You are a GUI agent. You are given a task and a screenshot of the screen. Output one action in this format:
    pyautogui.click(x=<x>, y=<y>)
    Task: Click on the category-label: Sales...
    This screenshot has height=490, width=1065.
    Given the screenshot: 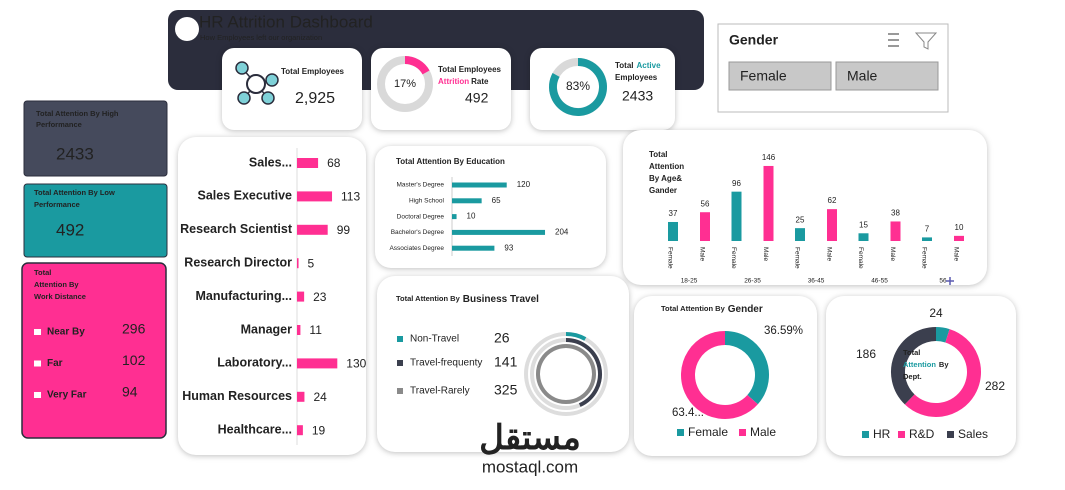 What is the action you would take?
    pyautogui.click(x=270, y=162)
    